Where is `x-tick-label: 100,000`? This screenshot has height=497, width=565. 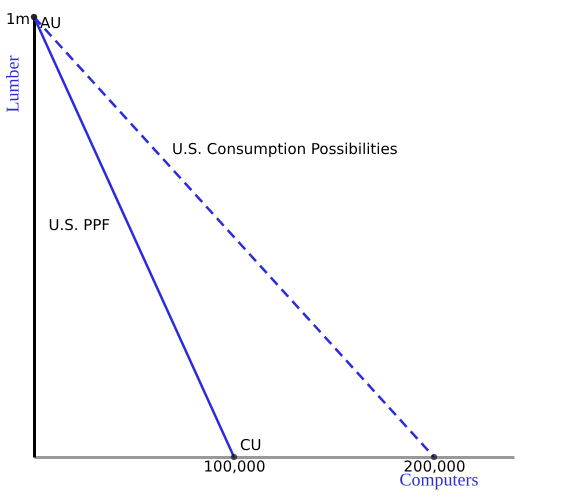
x-tick-label: 100,000 is located at coordinates (234, 467).